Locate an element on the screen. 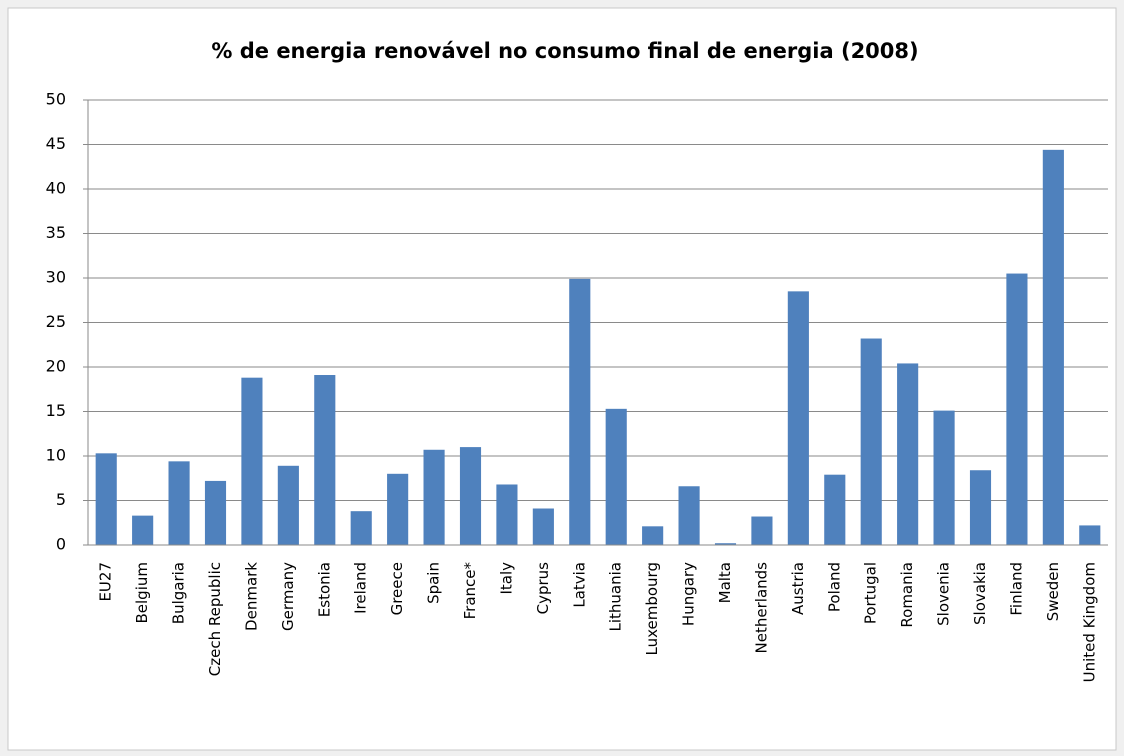 The height and width of the screenshot is (756, 1124). x-tick-label: Italy is located at coordinates (506, 578).